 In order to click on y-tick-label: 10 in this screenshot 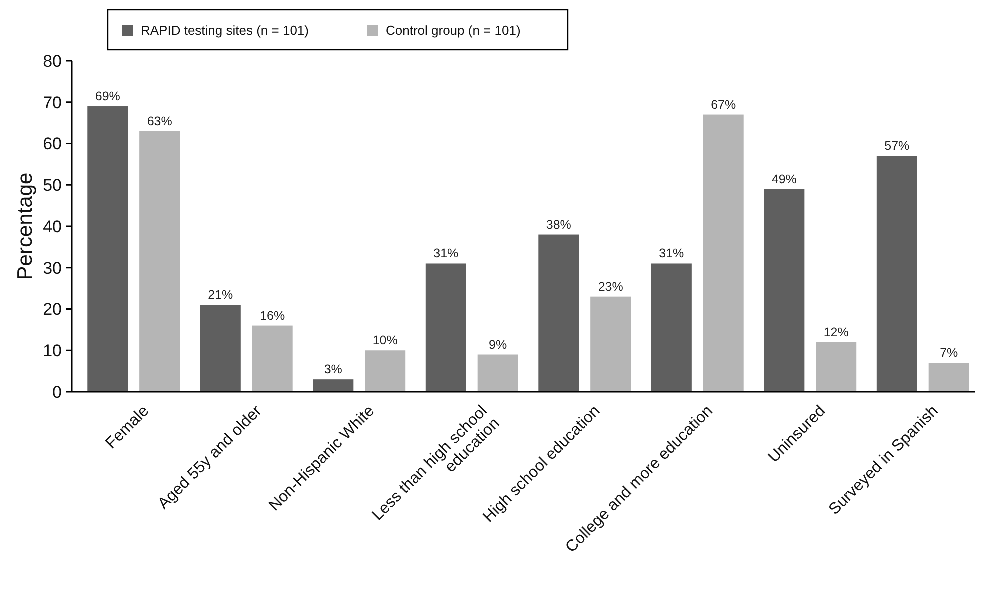, I will do `click(52, 351)`.